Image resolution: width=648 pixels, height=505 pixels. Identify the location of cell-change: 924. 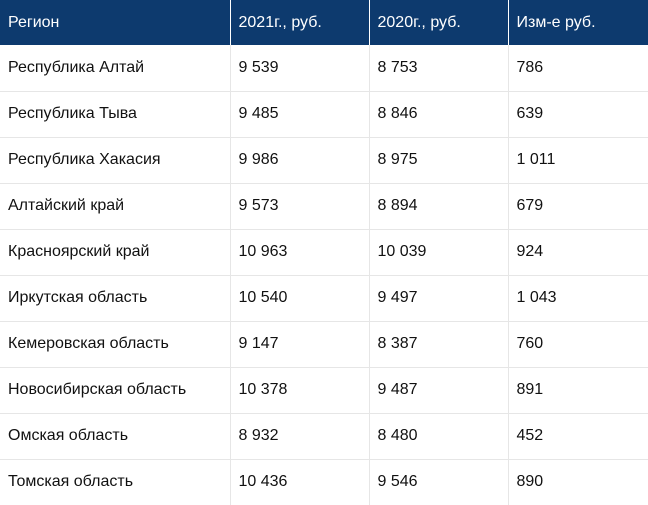
(578, 252).